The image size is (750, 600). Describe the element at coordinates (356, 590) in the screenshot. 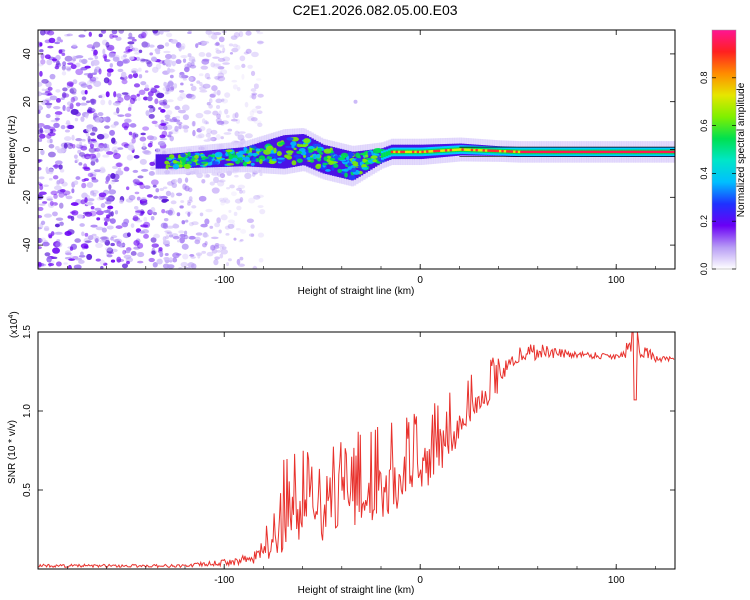

I see `snr-x-axis-label: Height of straight line (km)` at that location.